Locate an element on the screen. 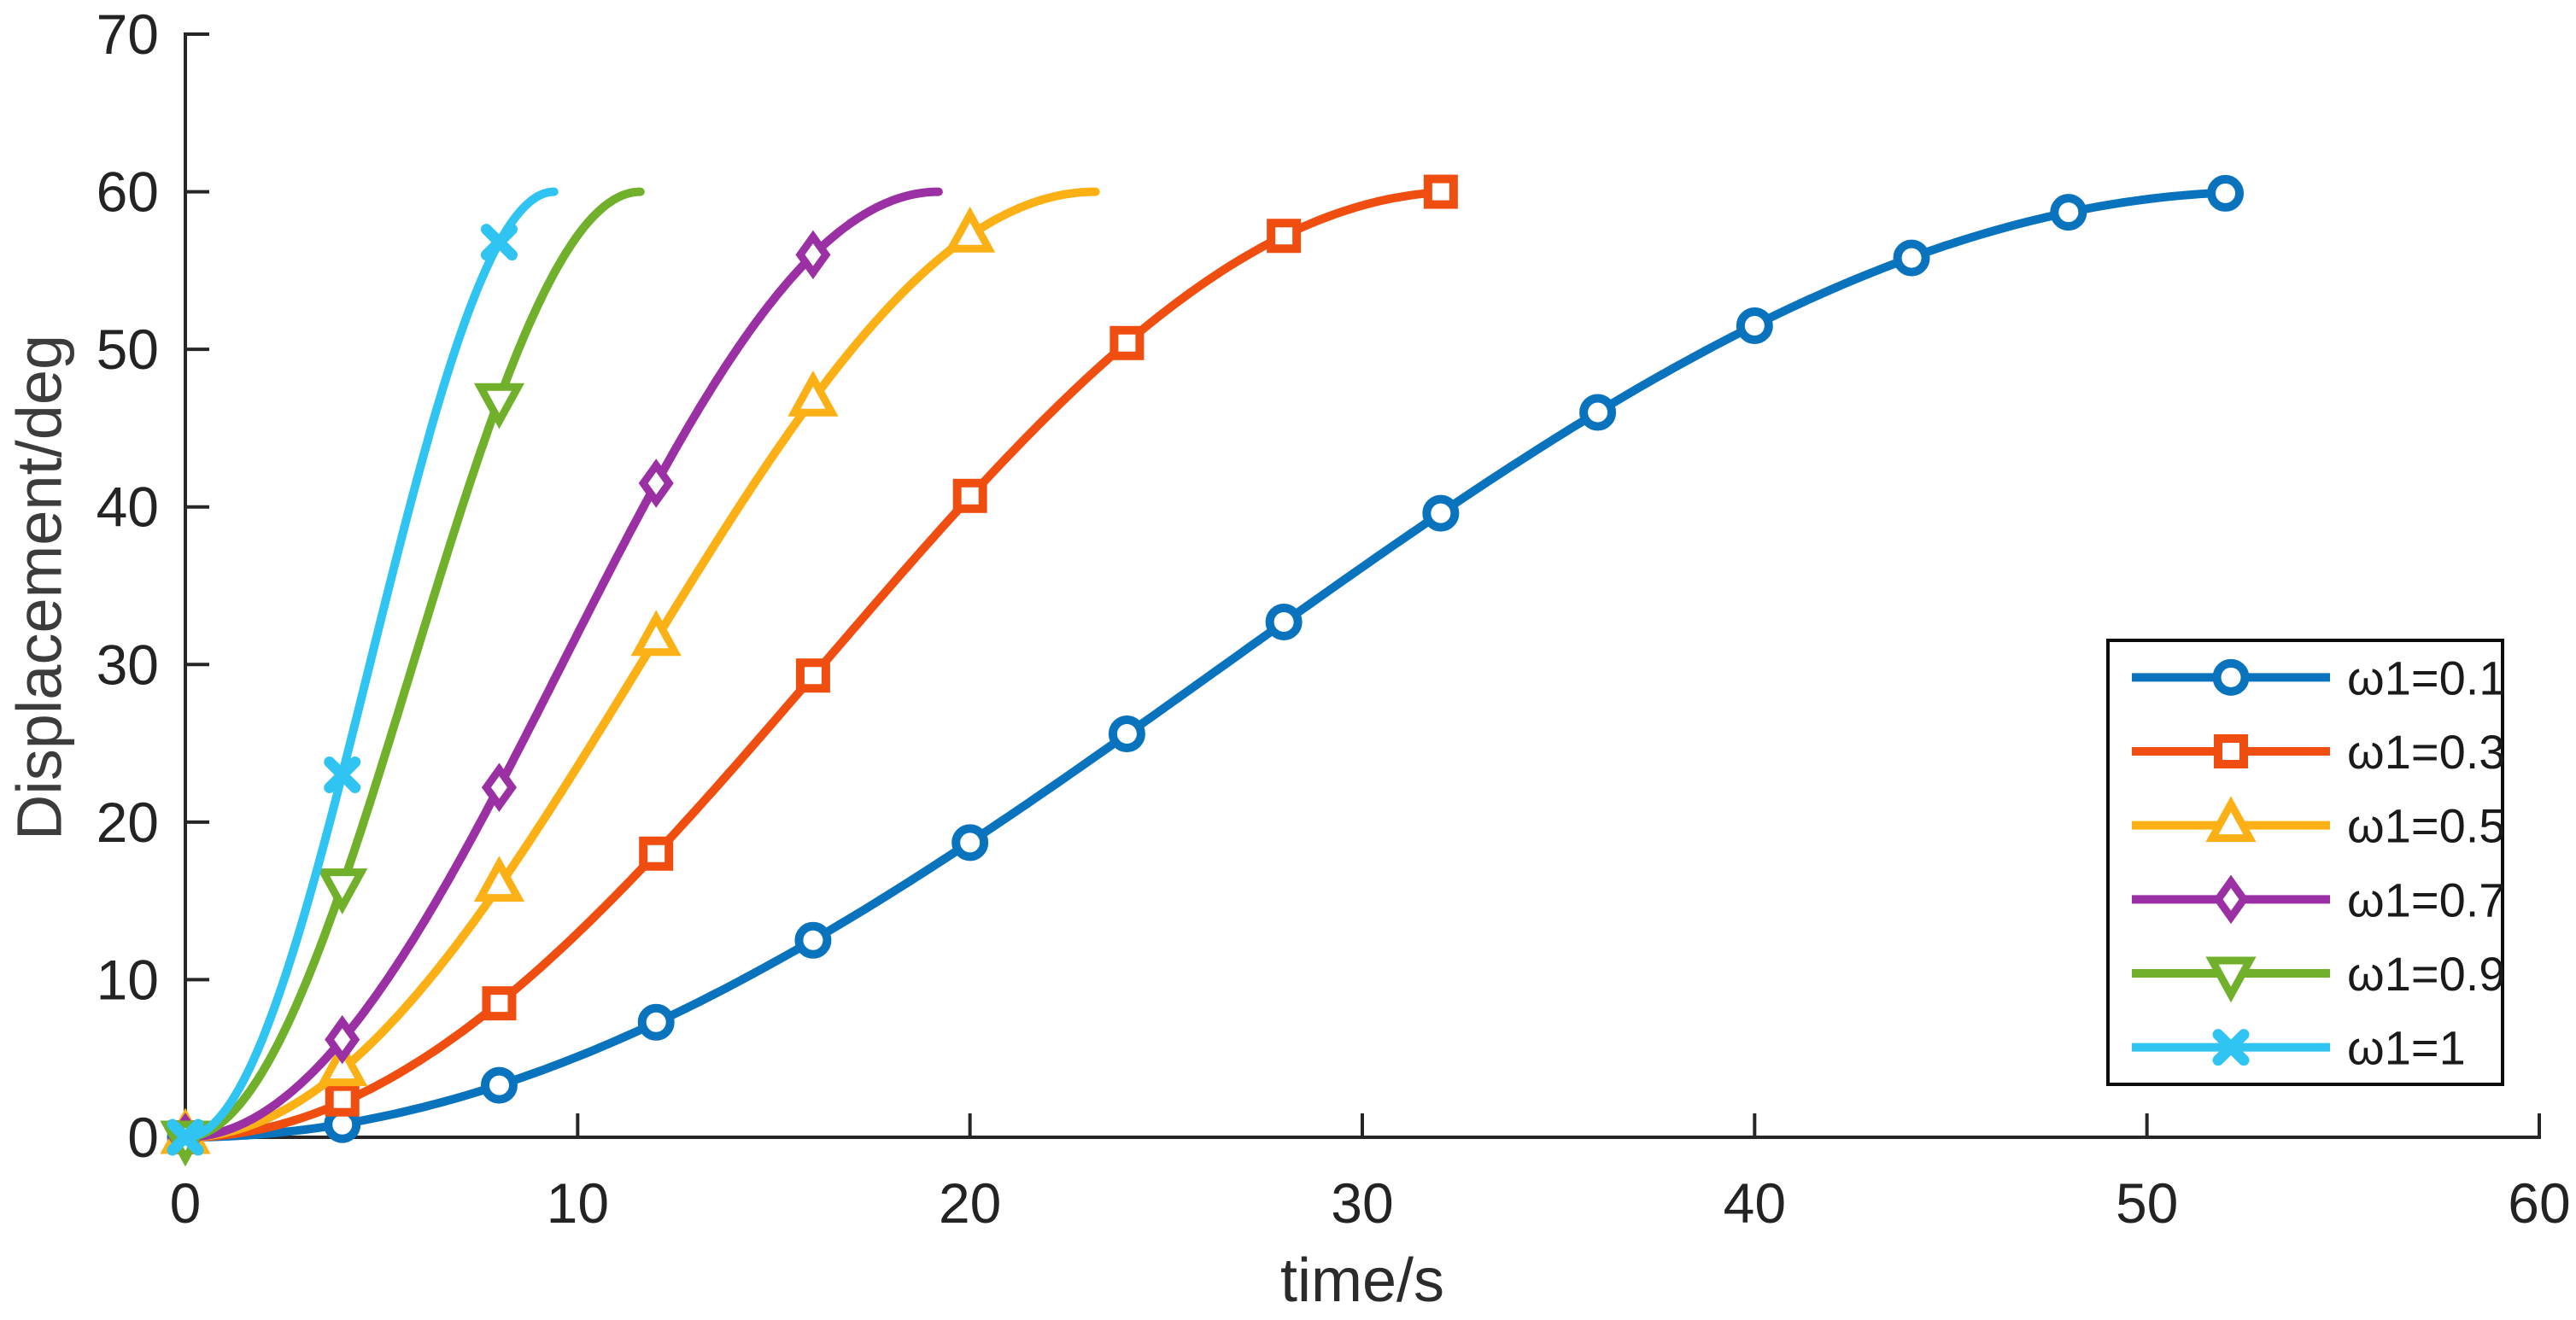 The height and width of the screenshot is (1320, 2576). x-tick-label: 40 is located at coordinates (1755, 1203).